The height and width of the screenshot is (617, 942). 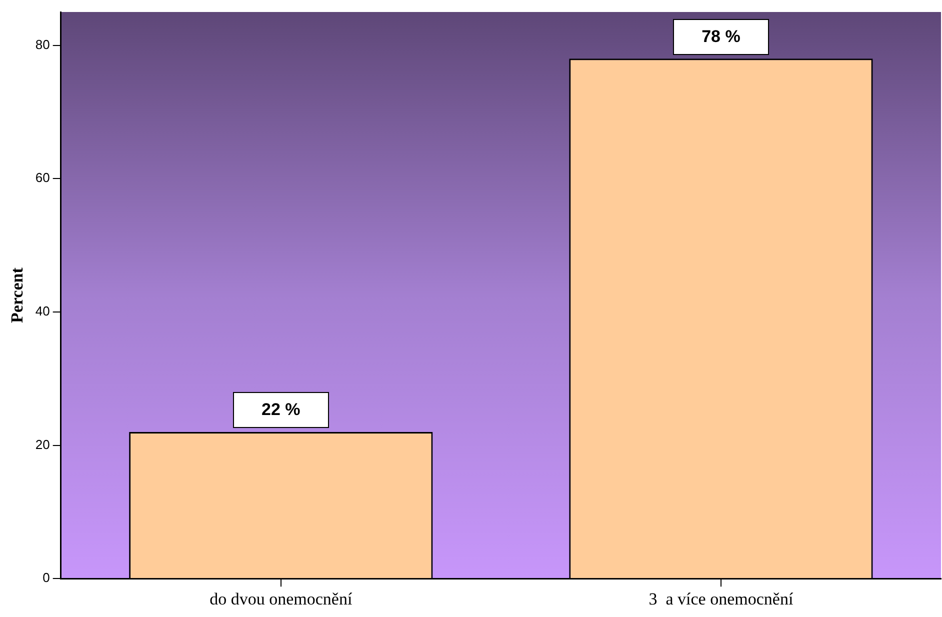 I want to click on label-box: 22 %, so click(x=280, y=410).